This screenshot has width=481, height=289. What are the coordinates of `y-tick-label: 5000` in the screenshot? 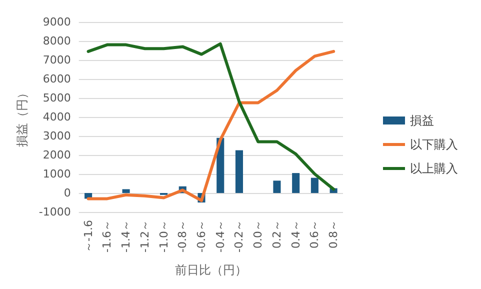 It's located at (56, 98).